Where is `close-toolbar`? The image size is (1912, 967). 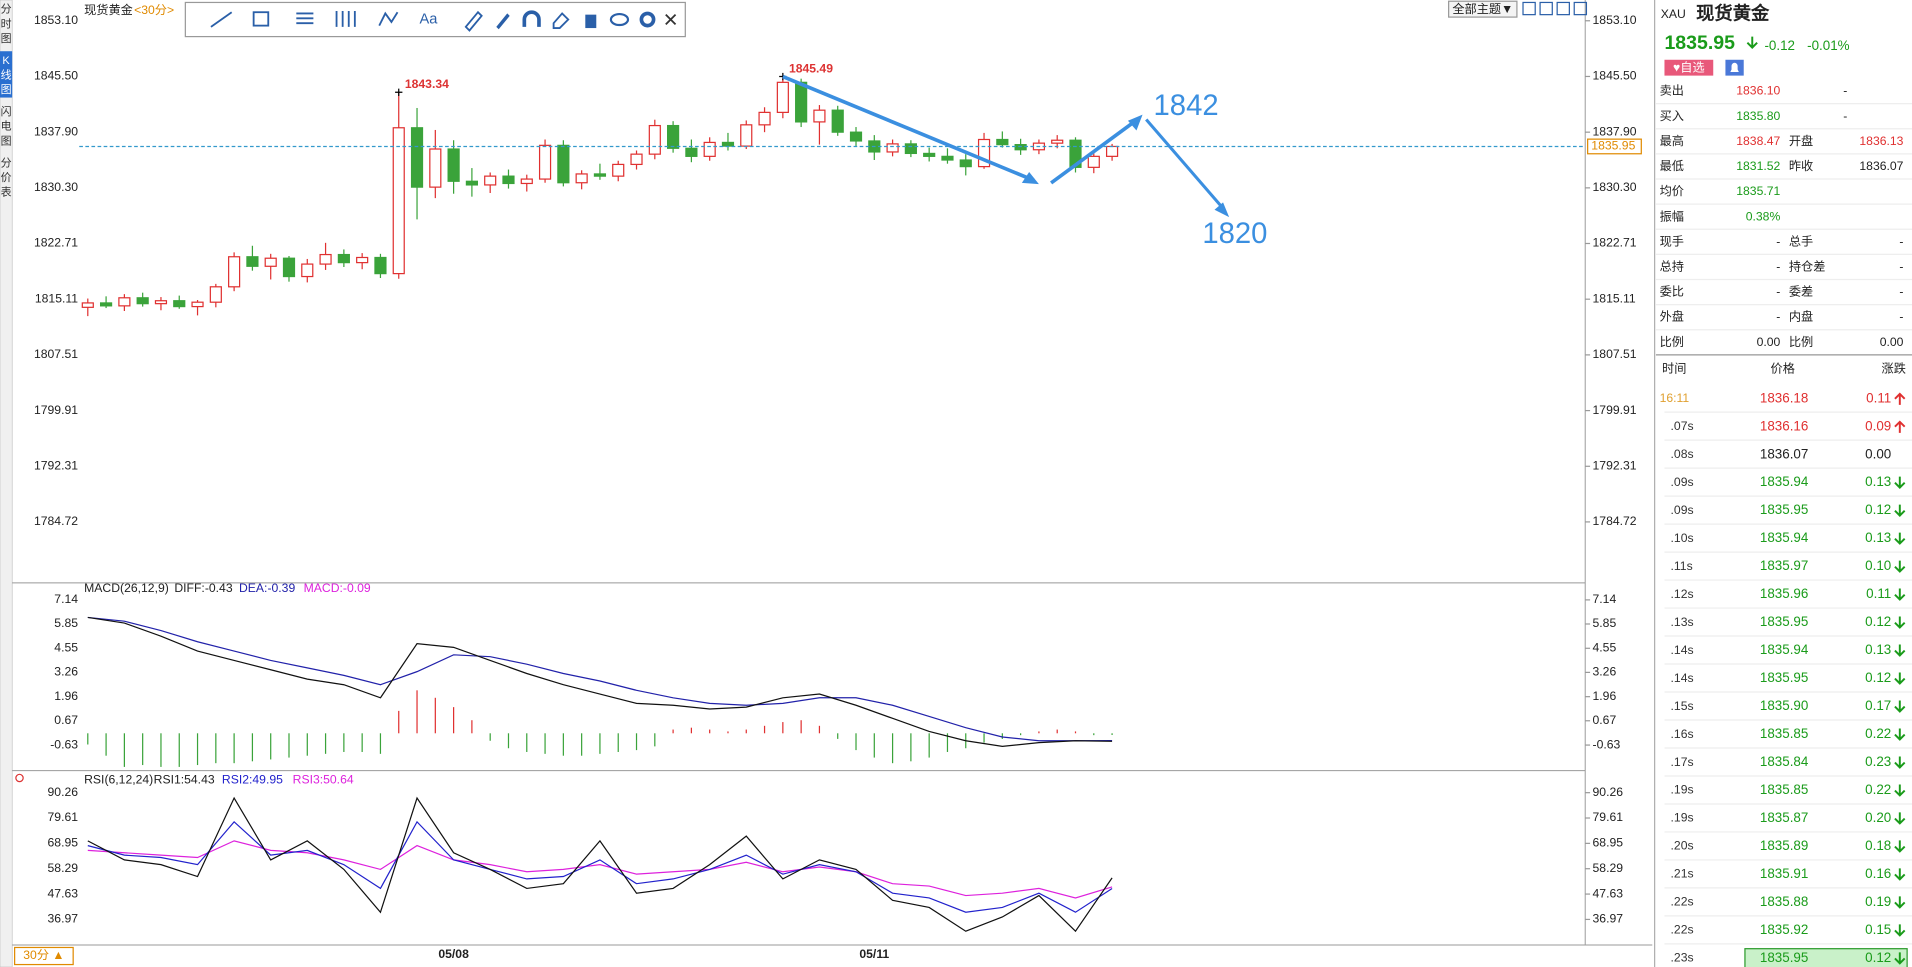 close-toolbar is located at coordinates (671, 19).